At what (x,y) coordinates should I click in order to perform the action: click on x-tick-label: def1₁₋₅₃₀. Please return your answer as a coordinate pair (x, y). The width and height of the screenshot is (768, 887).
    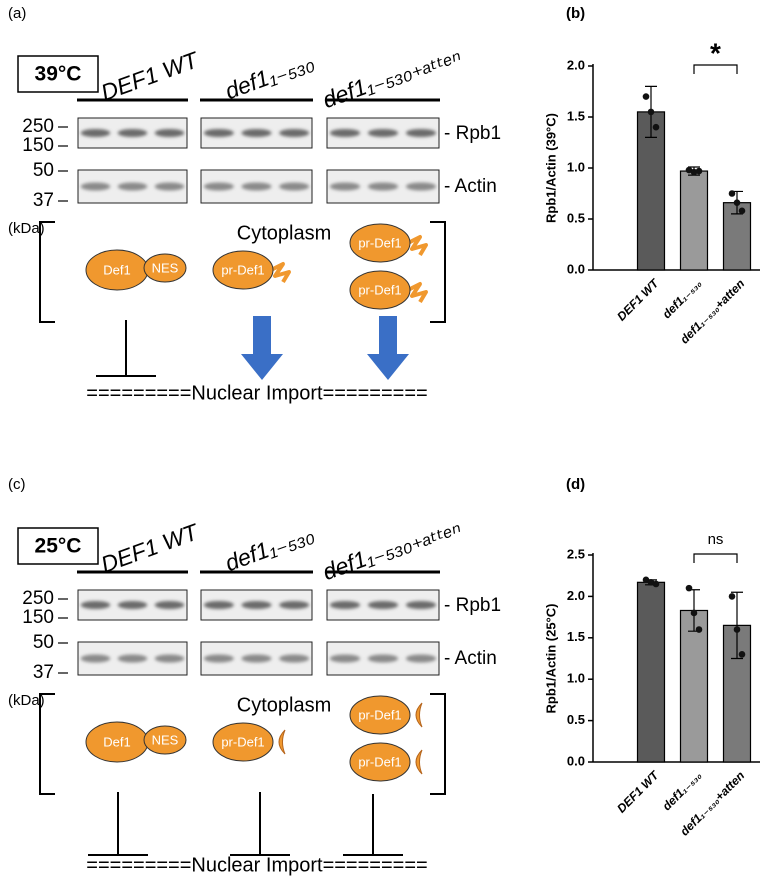
    Looking at the image, I should click on (682, 790).